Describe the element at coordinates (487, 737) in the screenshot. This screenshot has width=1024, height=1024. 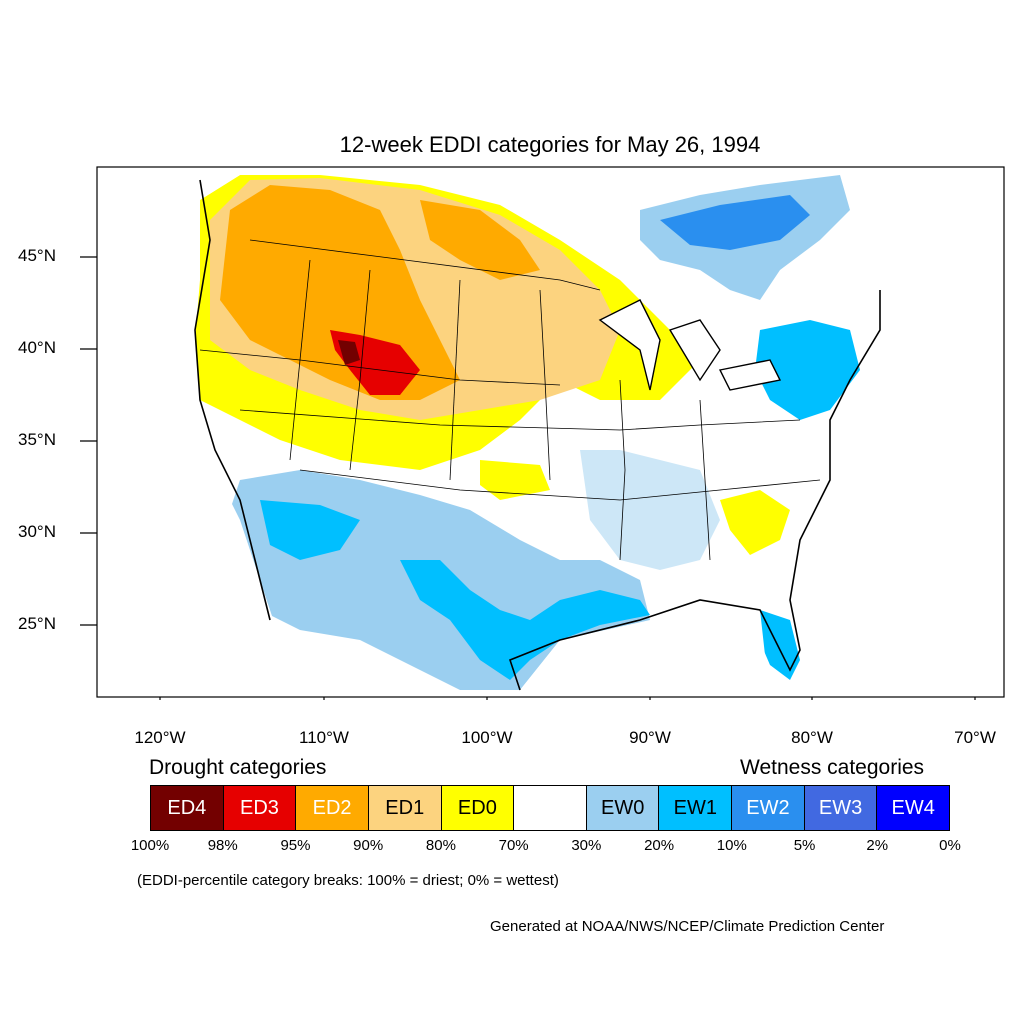
I see `lon-tick-100: 100°W` at that location.